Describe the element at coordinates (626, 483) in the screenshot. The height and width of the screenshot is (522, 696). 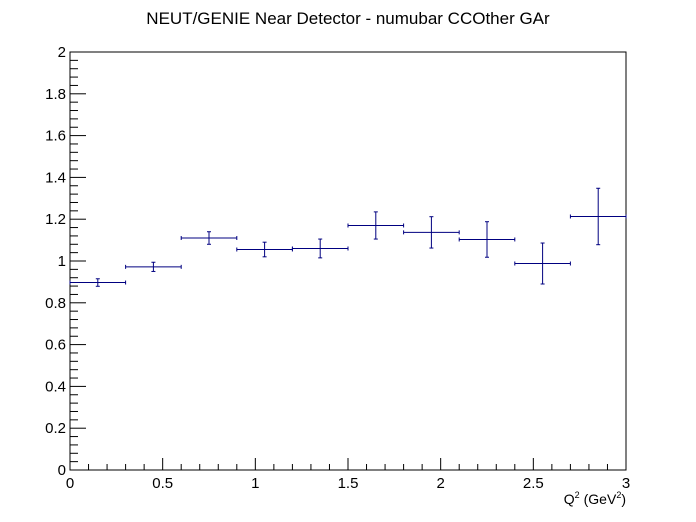
I see `x-tick-label: 3` at that location.